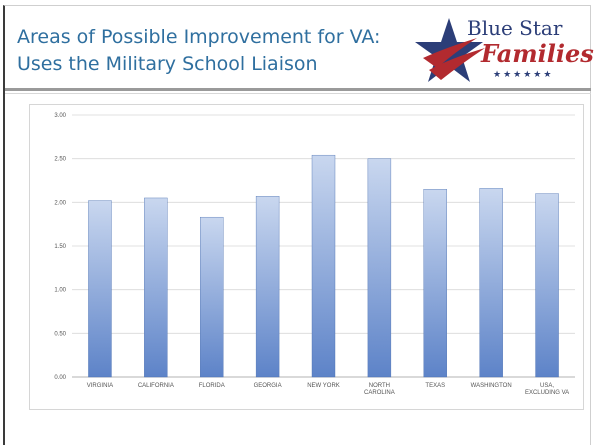  What do you see at coordinates (167, 64) in the screenshot?
I see `slide-title-line-2: Uses the Military School Liaison` at bounding box center [167, 64].